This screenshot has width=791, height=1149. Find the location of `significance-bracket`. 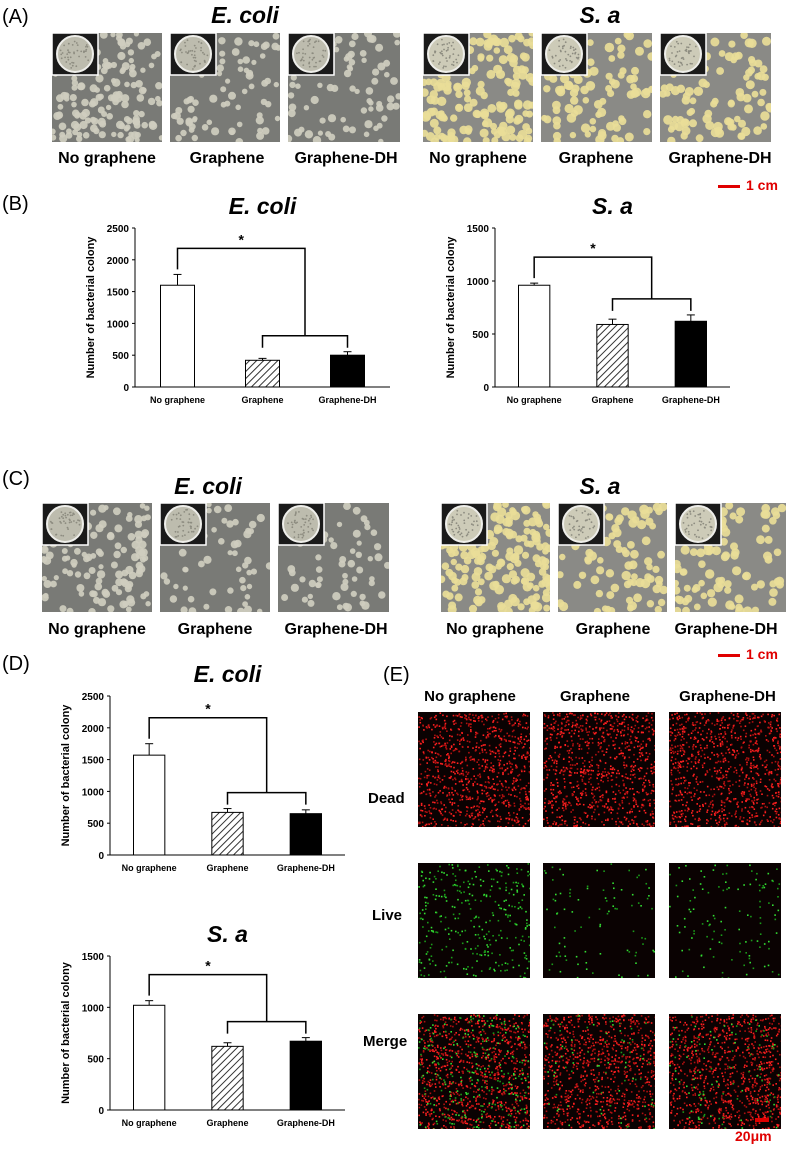

significance-bracket is located at coordinates (266, 1027).